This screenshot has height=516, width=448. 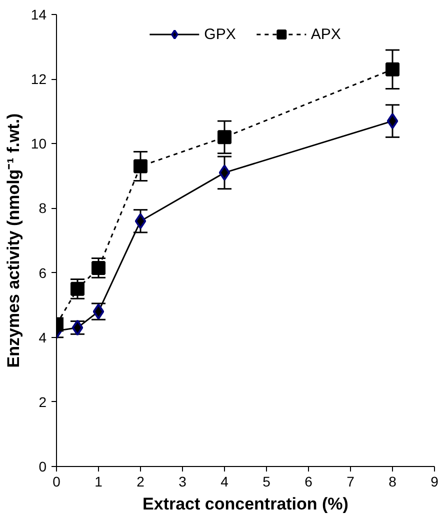 What do you see at coordinates (13, 240) in the screenshot?
I see `y-axis-title: Enzymes activity (nmolg⁻¹ f.wt.)` at bounding box center [13, 240].